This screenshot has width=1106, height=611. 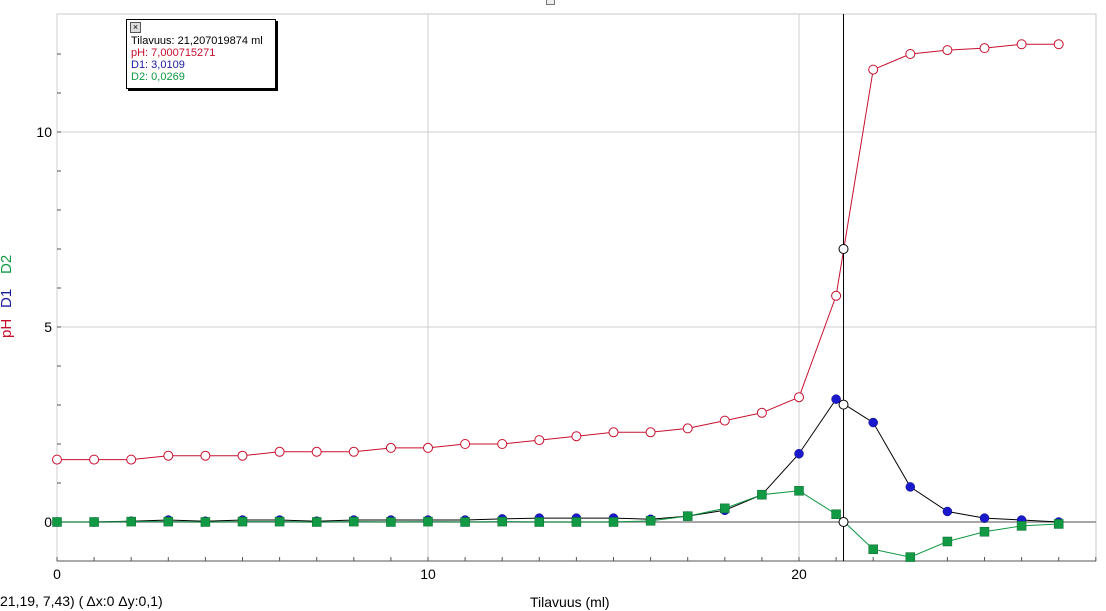 What do you see at coordinates (799, 574) in the screenshot?
I see `x-tick-label: 20` at bounding box center [799, 574].